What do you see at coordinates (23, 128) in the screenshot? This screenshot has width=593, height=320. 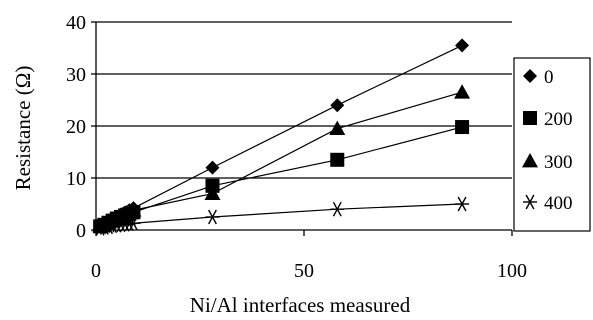 I see `y-axis-title: Resistance (Ω)` at bounding box center [23, 128].